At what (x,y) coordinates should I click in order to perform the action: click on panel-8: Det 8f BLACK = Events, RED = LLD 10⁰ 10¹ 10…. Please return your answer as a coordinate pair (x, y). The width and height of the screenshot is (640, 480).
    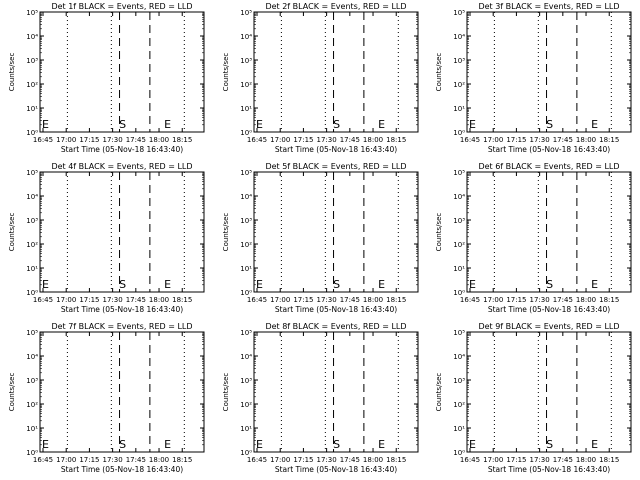
    Looking at the image, I should click on (320, 398).